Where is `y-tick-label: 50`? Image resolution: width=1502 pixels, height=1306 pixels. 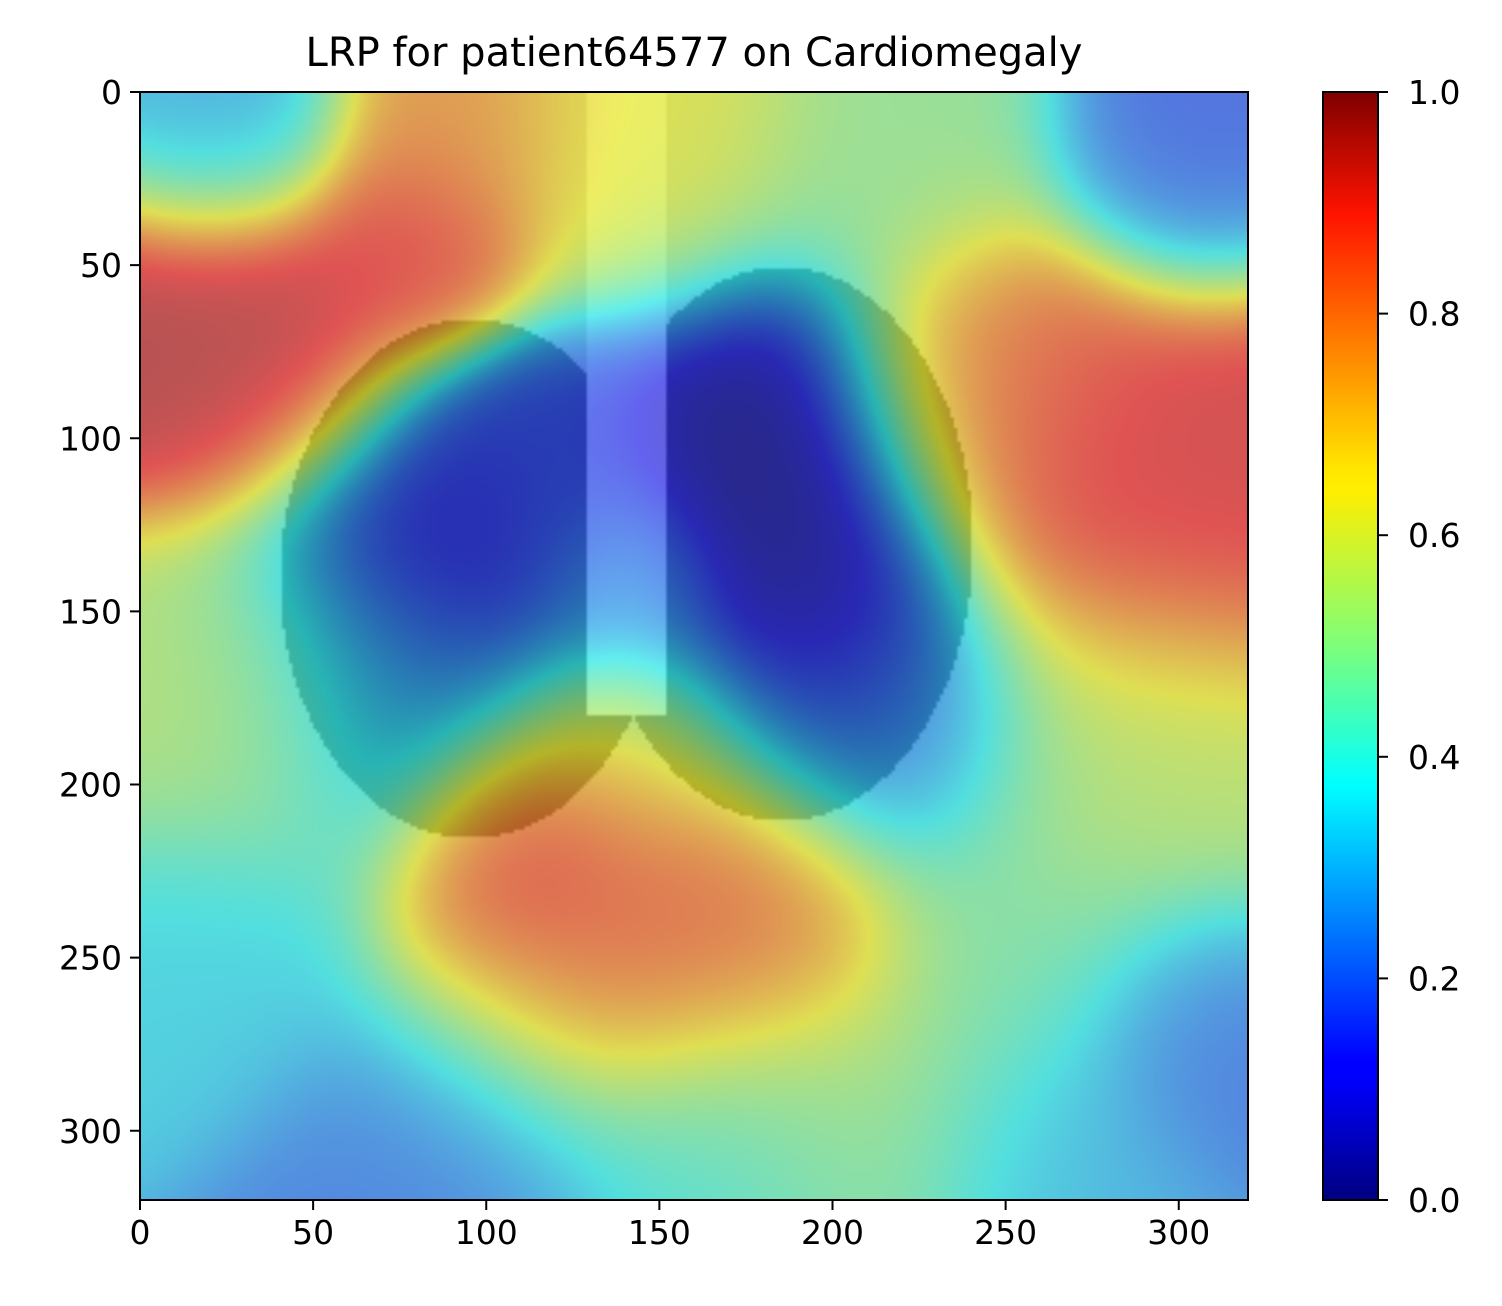 y-tick-label: 50 is located at coordinates (101, 265).